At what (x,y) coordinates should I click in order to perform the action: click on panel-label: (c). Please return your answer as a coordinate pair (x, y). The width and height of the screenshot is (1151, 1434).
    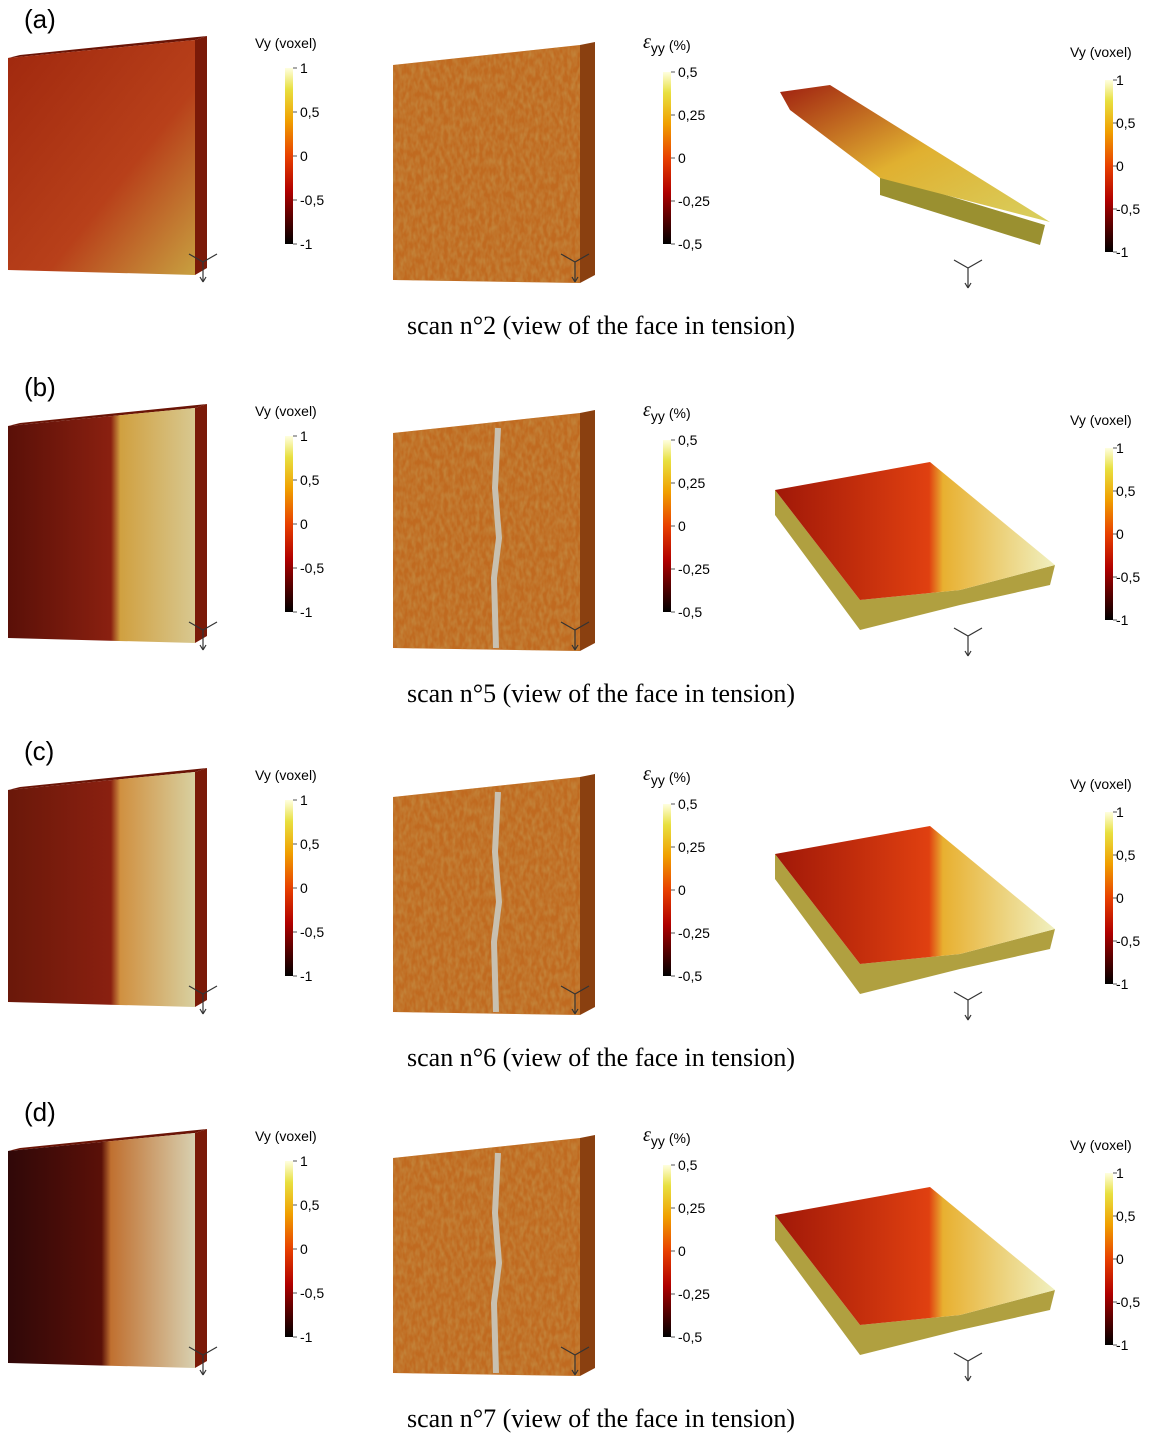
    Looking at the image, I should click on (39, 751).